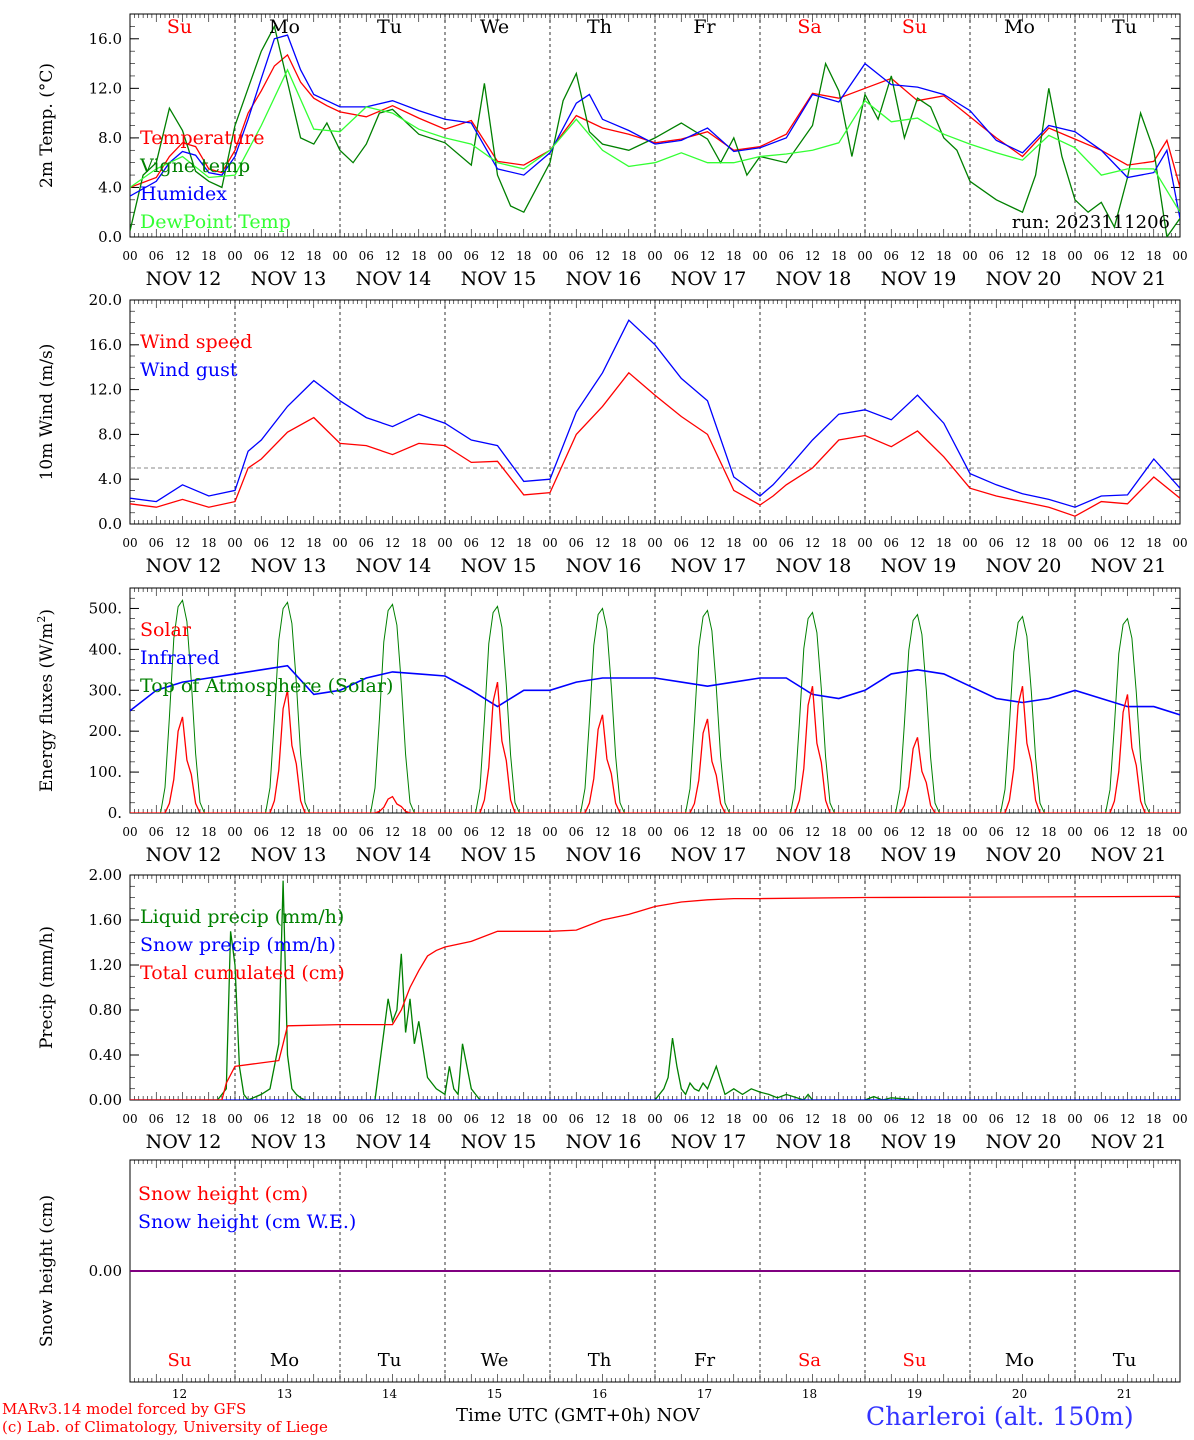 Image resolution: width=1194 pixels, height=1440 pixels. I want to click on legend-entry: Total cumulated (cm), so click(242, 973).